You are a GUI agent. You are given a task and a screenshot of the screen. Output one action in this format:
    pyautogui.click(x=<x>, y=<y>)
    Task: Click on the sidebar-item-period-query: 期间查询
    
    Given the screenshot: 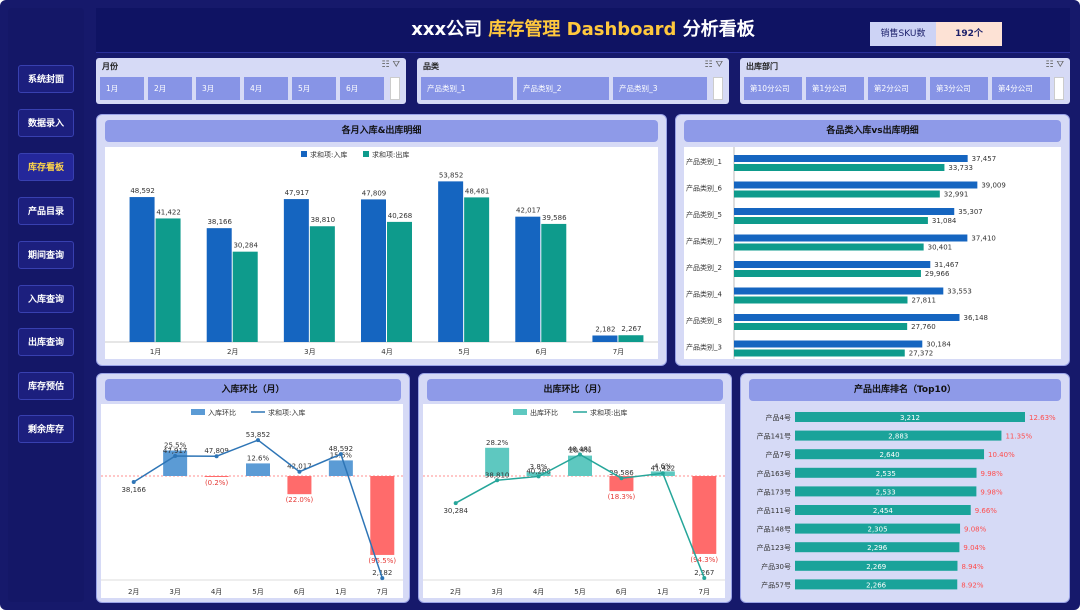 What is the action you would take?
    pyautogui.click(x=46, y=255)
    